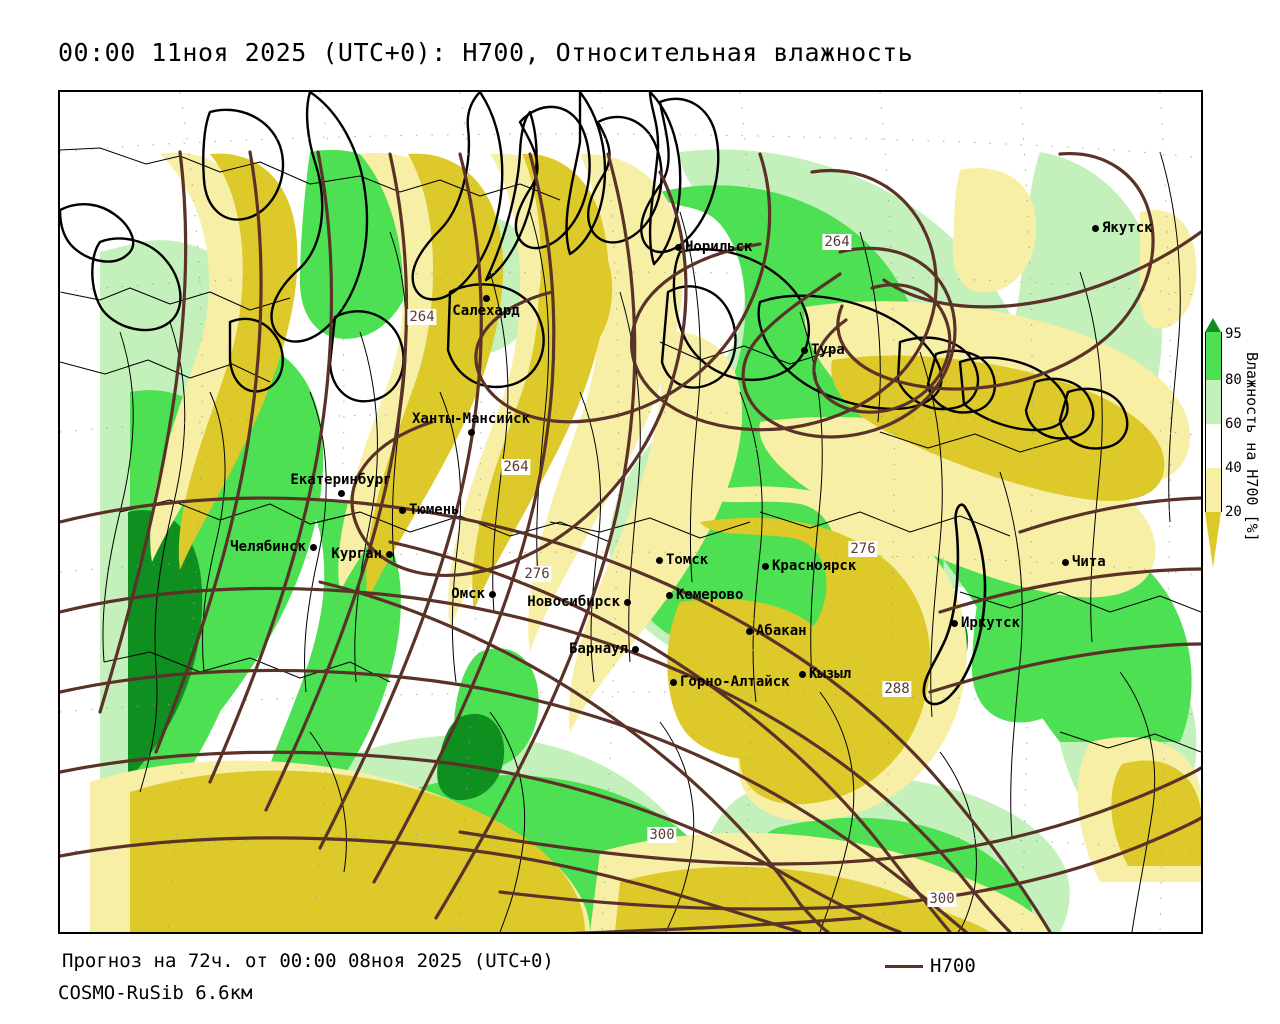 The width and height of the screenshot is (1280, 1024). What do you see at coordinates (1233, 334) in the screenshot?
I see `colorbar-tick-95: 95` at bounding box center [1233, 334].